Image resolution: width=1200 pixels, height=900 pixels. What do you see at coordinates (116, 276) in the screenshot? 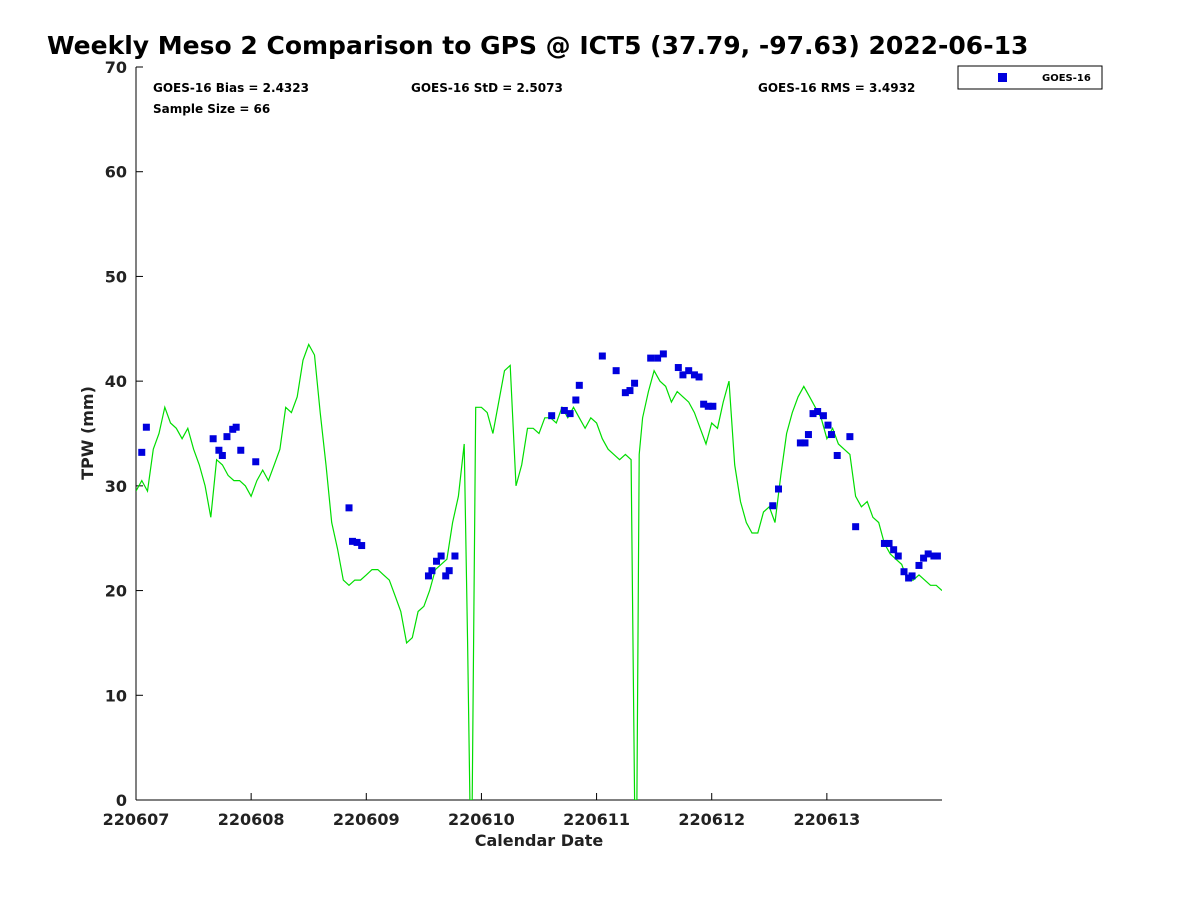
I see `y-tick-label: 50` at bounding box center [116, 276].